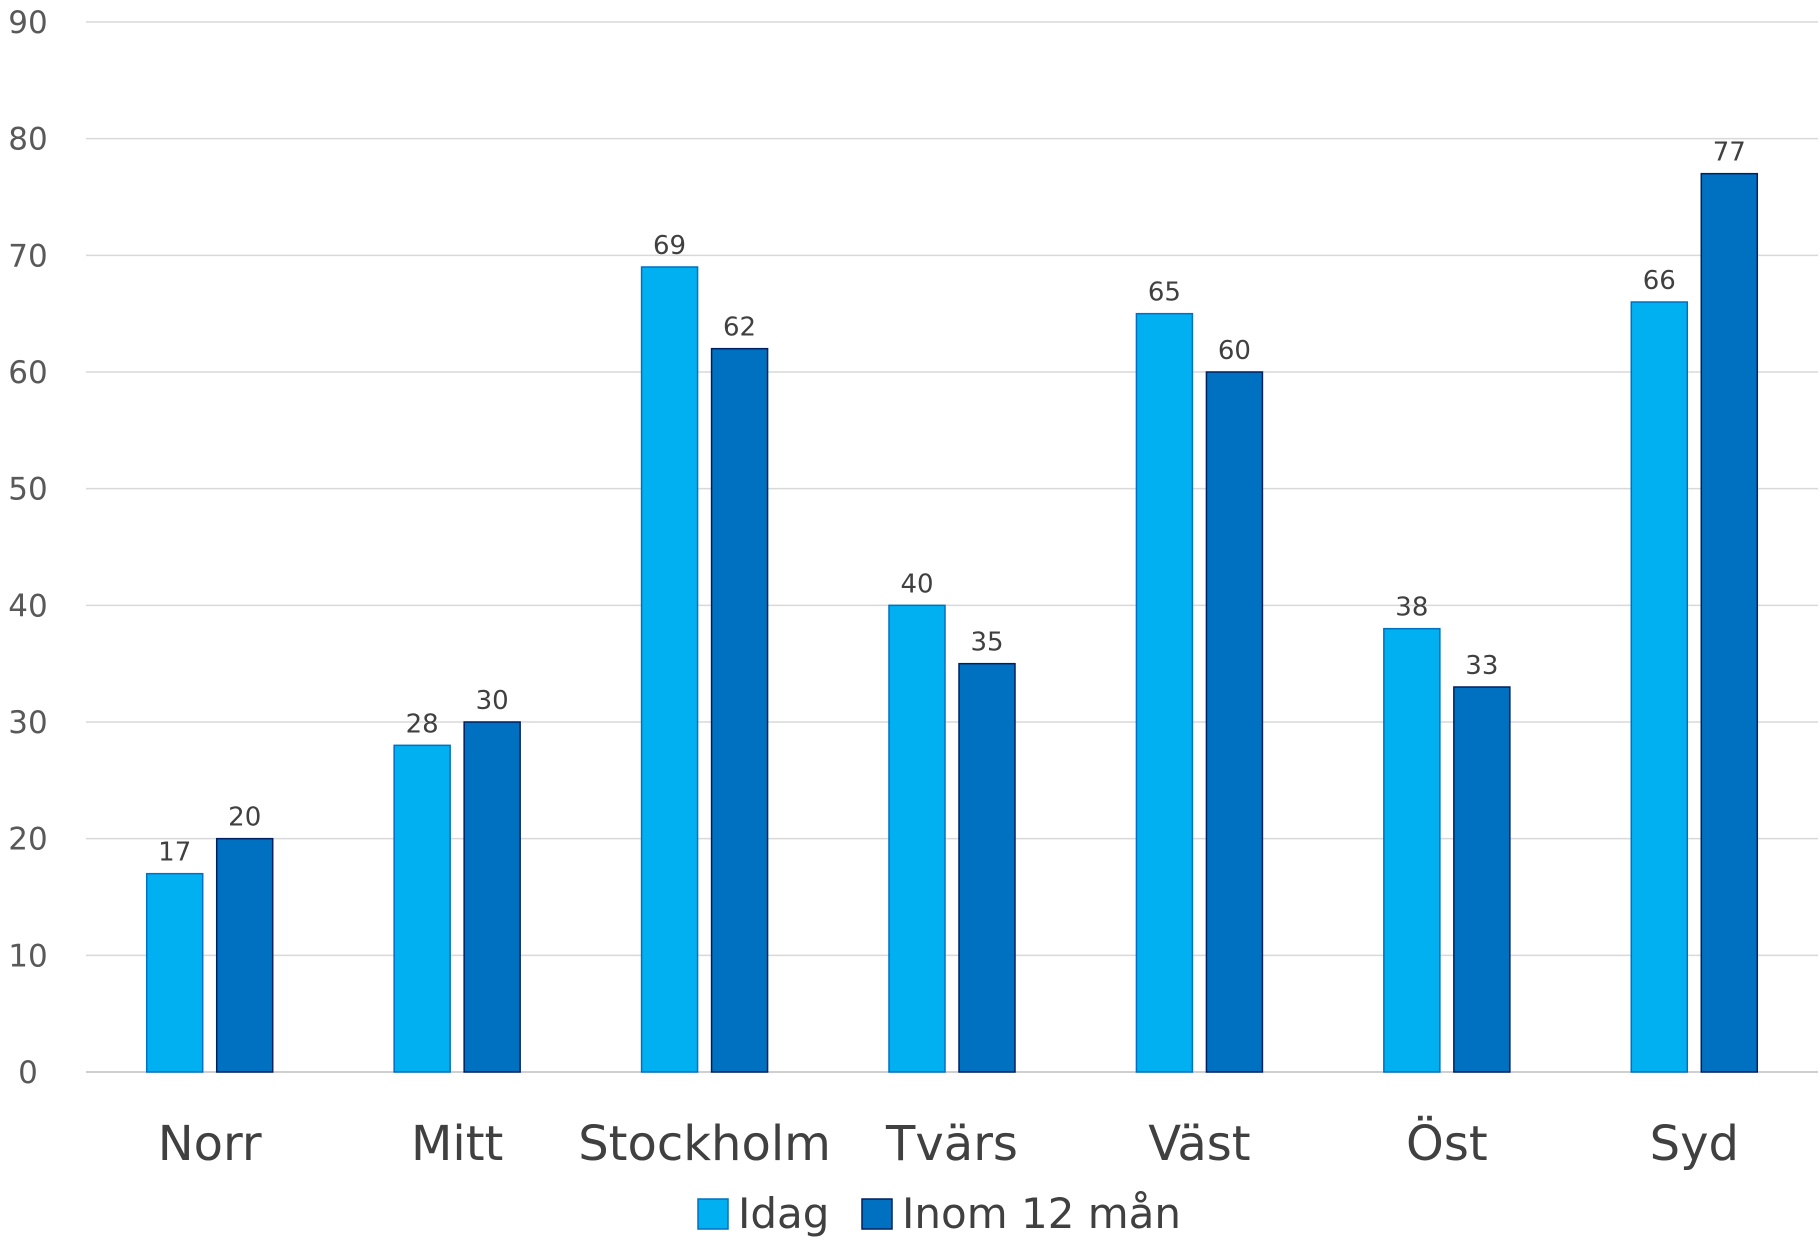 The height and width of the screenshot is (1248, 1820). I want to click on data-label: 40, so click(916, 584).